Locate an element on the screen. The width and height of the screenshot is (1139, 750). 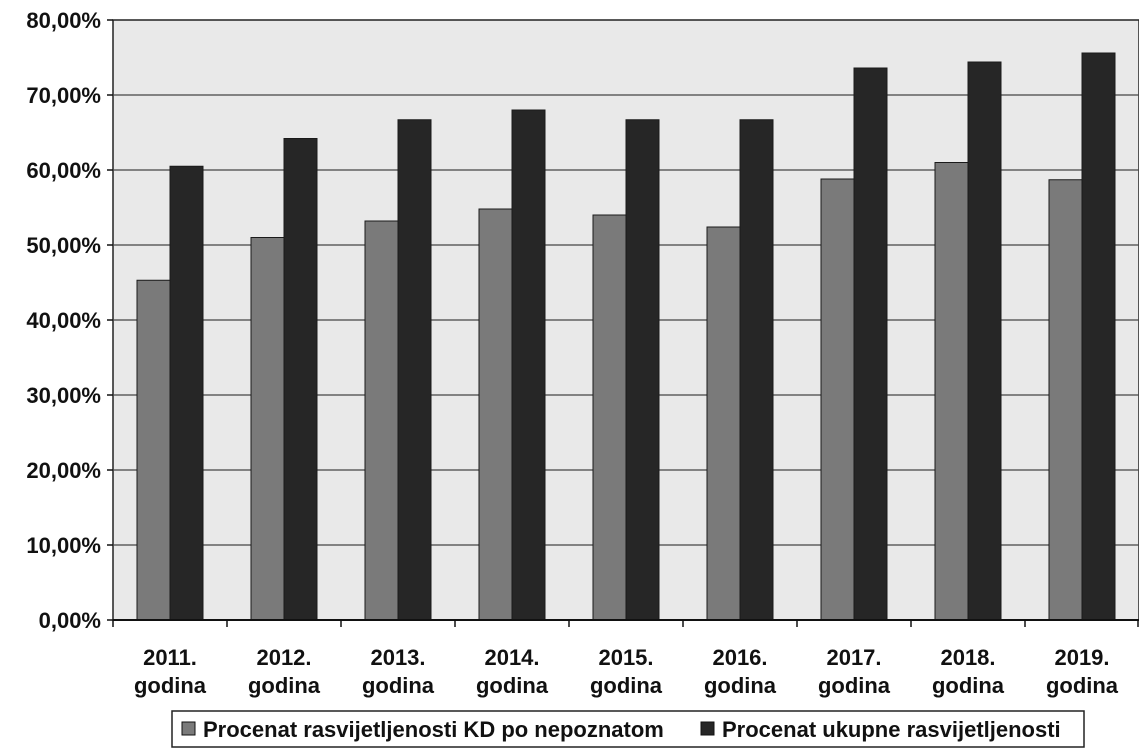
y-tick-label: 20,00% is located at coordinates (63, 470).